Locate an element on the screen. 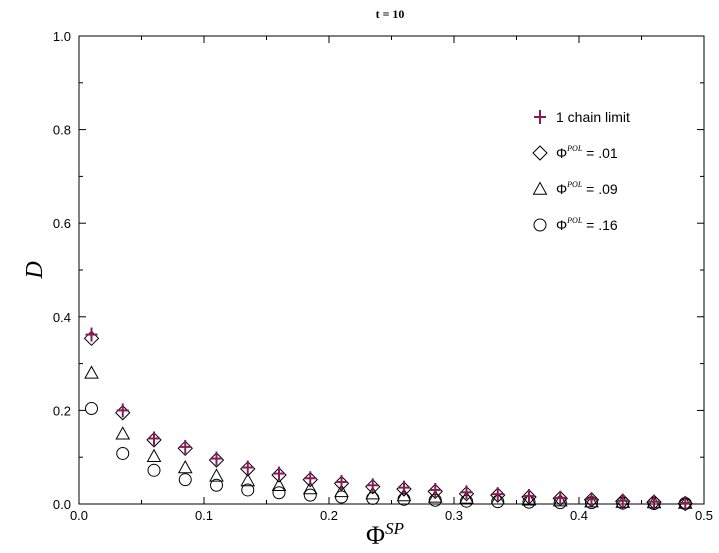  x-tick-label: 0.5 is located at coordinates (704, 515).